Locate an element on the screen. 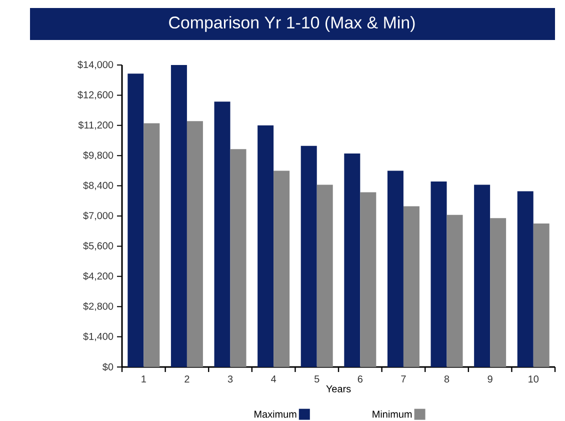 This screenshot has height=421, width=565. x-axis-title: Years is located at coordinates (338, 388).